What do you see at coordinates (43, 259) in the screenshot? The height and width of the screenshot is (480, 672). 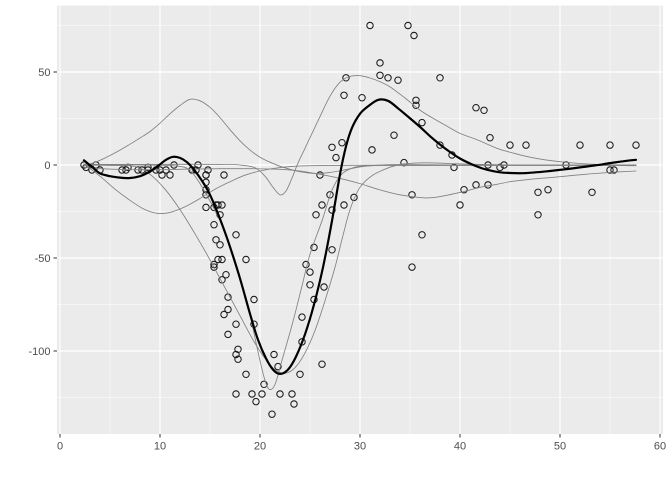 I see `y-tick-label: -50` at bounding box center [43, 259].